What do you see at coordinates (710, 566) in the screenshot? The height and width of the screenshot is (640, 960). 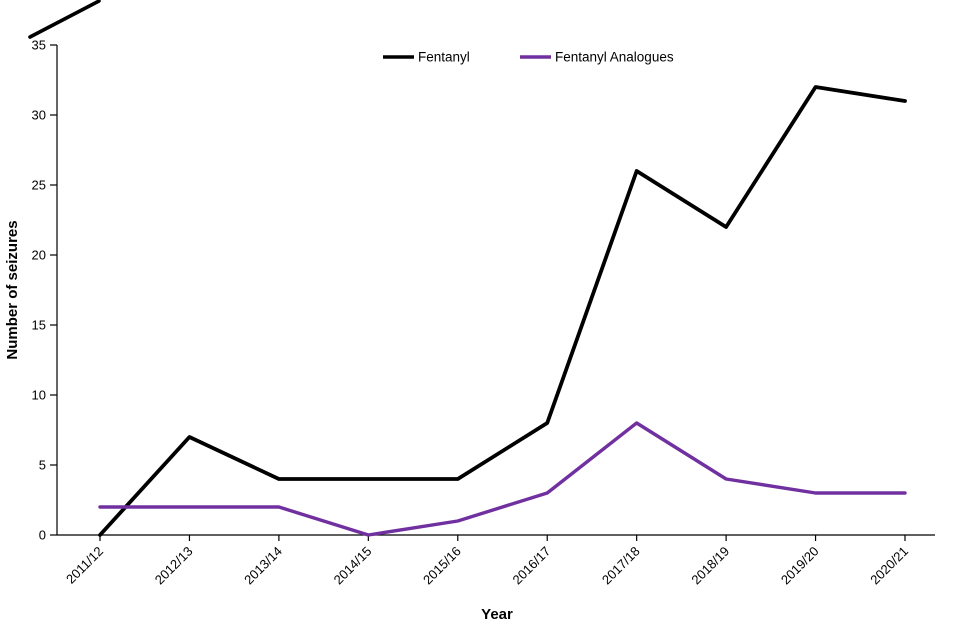 I see `x-tick-label: 2018/19` at bounding box center [710, 566].